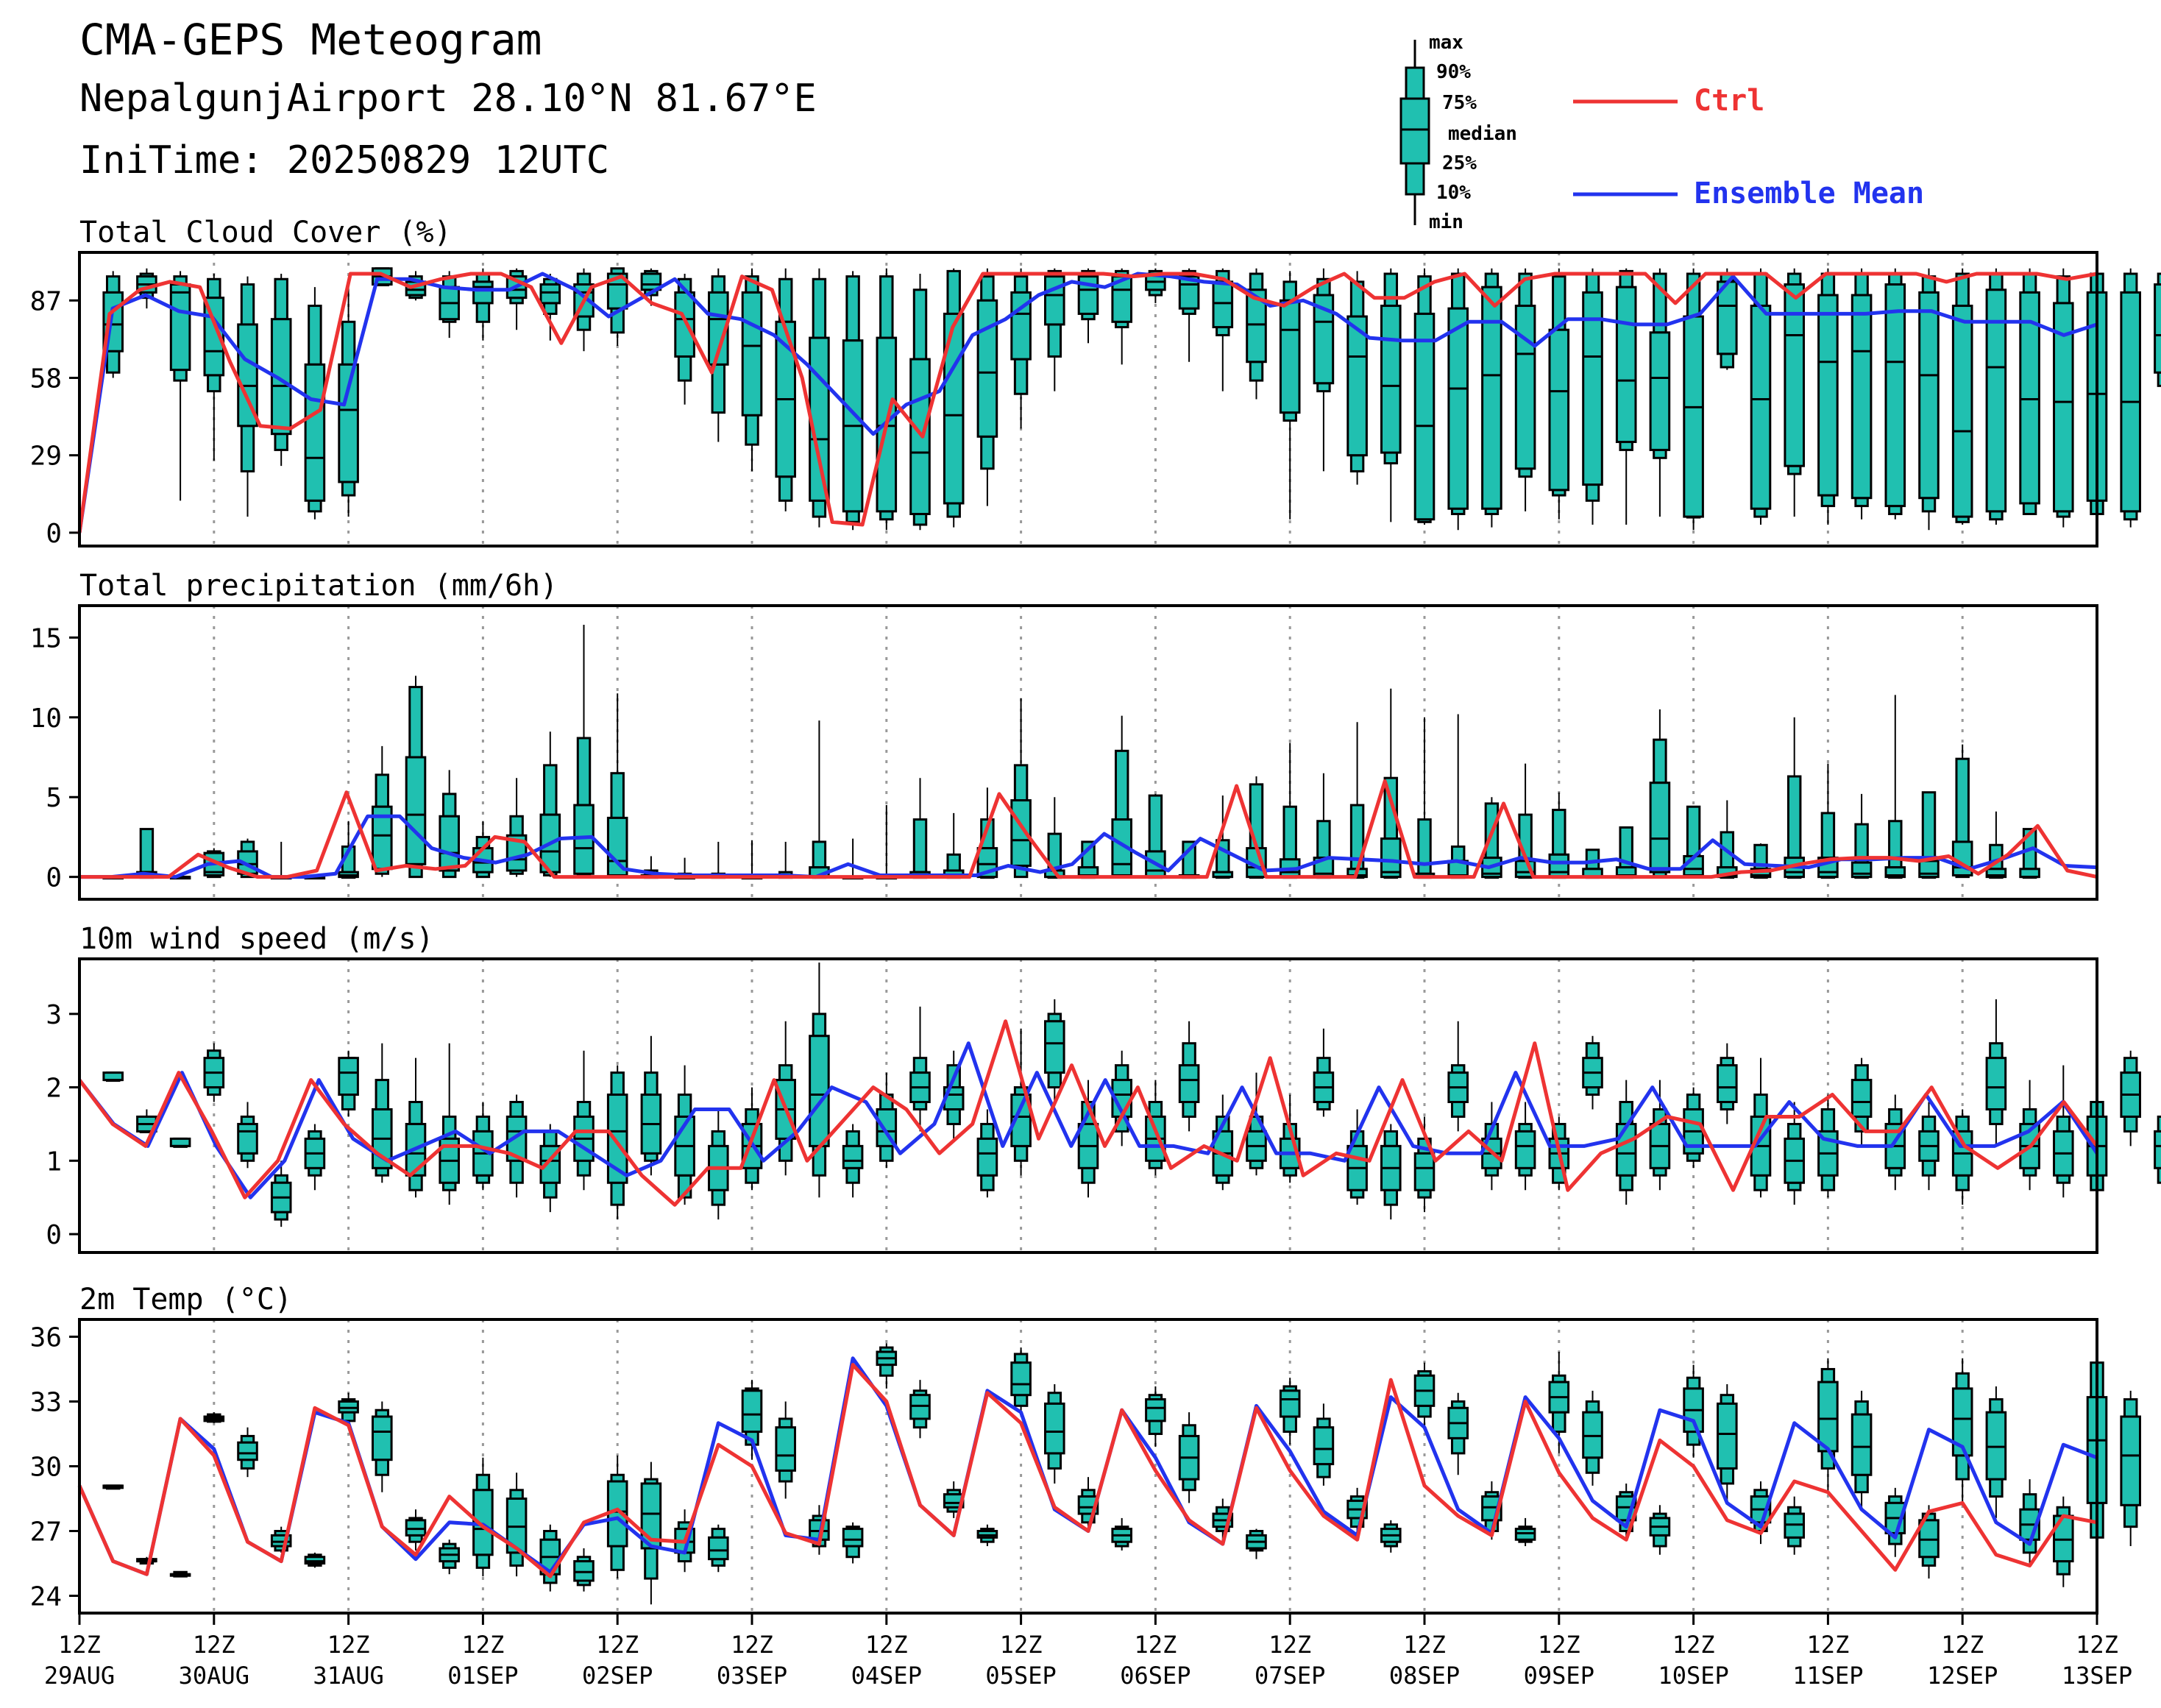 This screenshot has height=1708, width=2161. What do you see at coordinates (54, 798) in the screenshot?
I see `y-tick-label: 5` at bounding box center [54, 798].